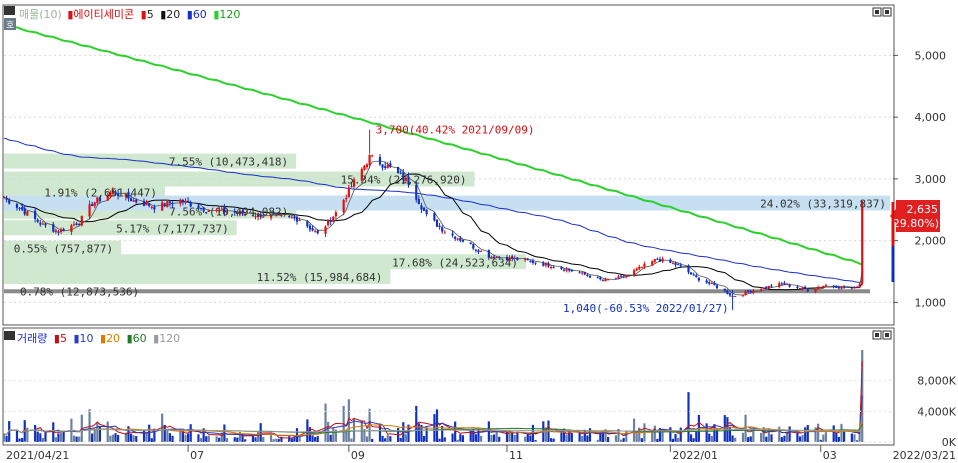 This screenshot has width=958, height=463. I want to click on vma10-label: 10, so click(87, 338).